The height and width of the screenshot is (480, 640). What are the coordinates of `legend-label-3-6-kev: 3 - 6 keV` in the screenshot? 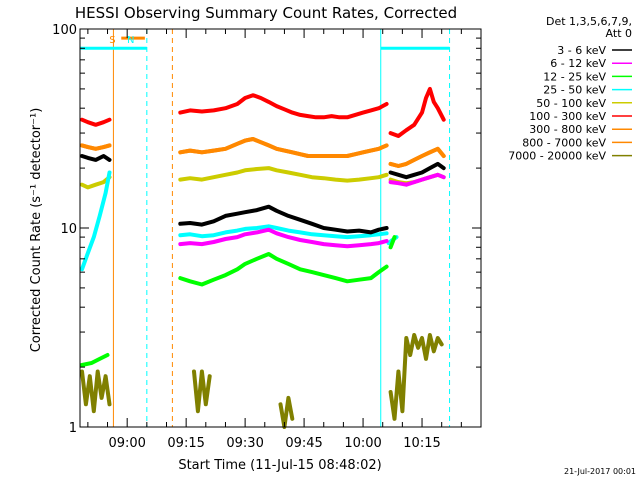 It's located at (581, 50).